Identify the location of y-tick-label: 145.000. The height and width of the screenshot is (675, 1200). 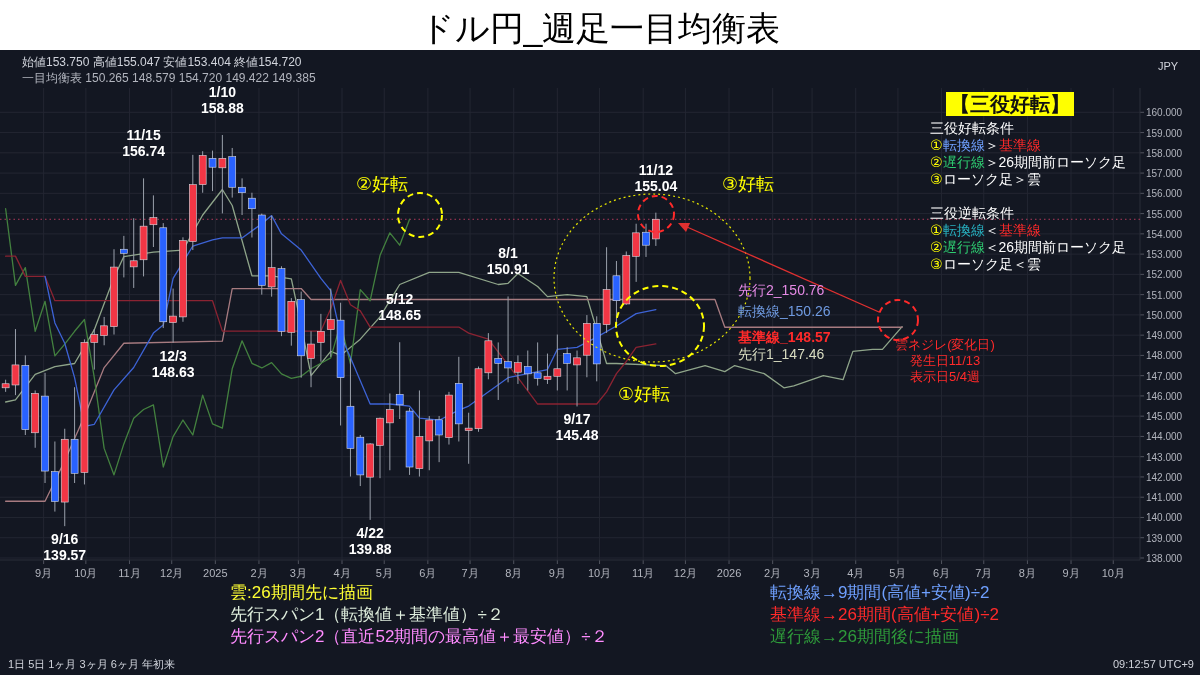
(1164, 417).